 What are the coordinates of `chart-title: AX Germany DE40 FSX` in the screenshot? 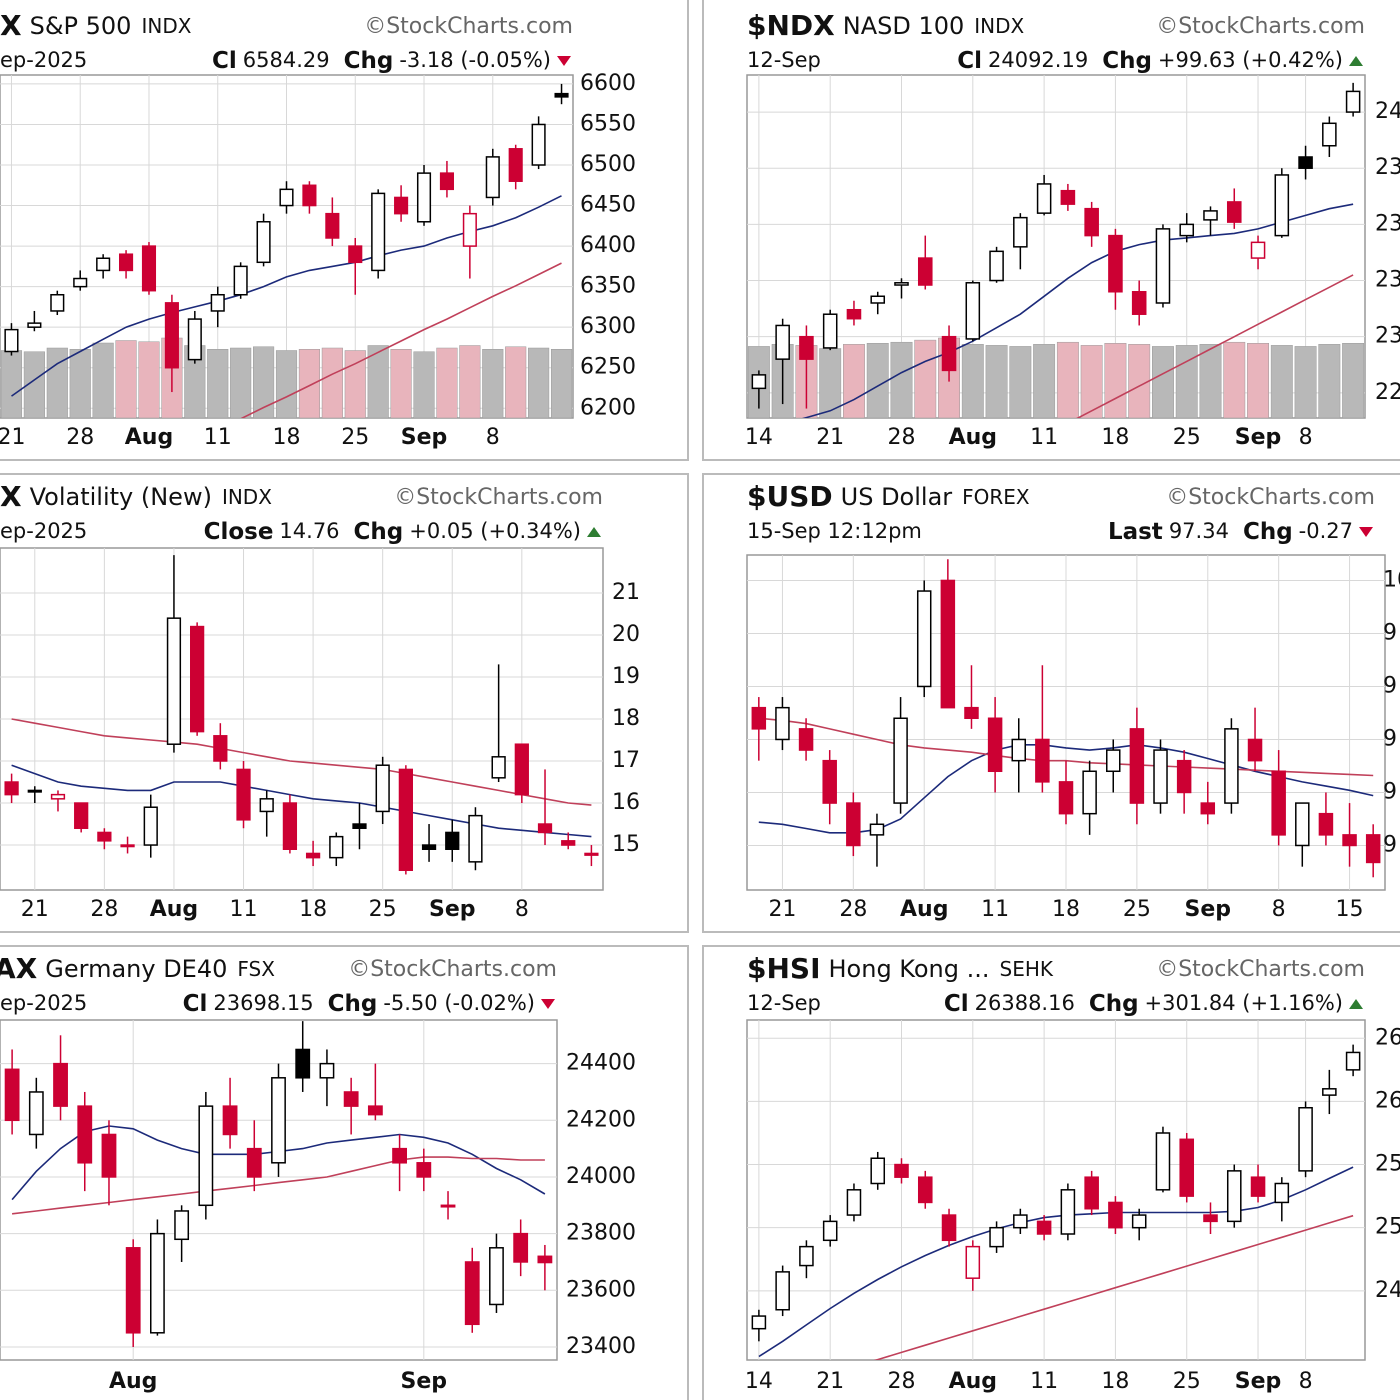 It's located at (137, 968).